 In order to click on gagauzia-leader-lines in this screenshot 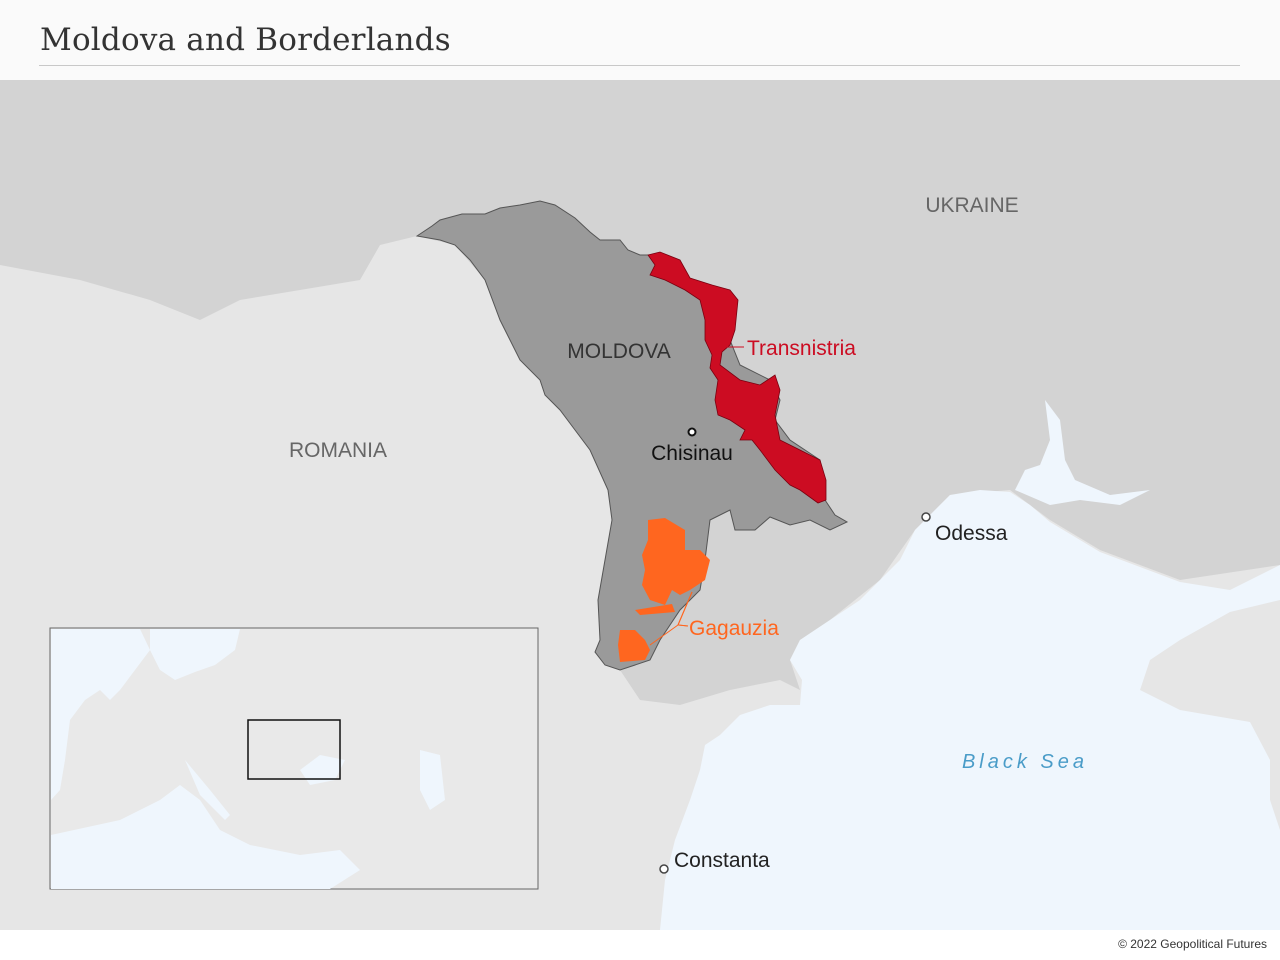, I will do `click(671, 618)`.